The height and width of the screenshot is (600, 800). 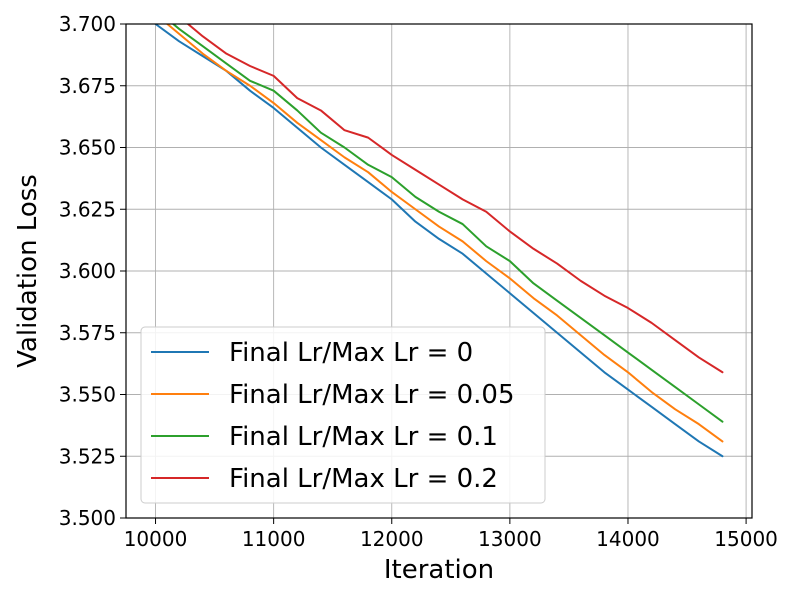 I want to click on y-tick-label: 3.550, so click(x=87, y=395).